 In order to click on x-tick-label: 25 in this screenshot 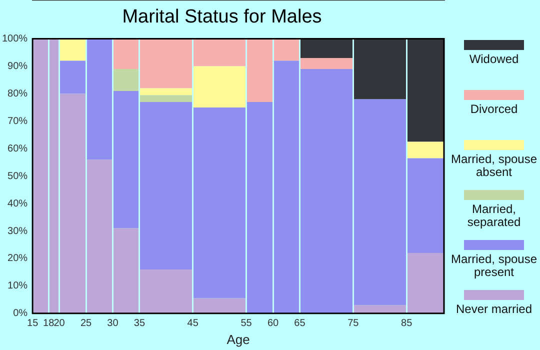, I will do `click(86, 324)`.